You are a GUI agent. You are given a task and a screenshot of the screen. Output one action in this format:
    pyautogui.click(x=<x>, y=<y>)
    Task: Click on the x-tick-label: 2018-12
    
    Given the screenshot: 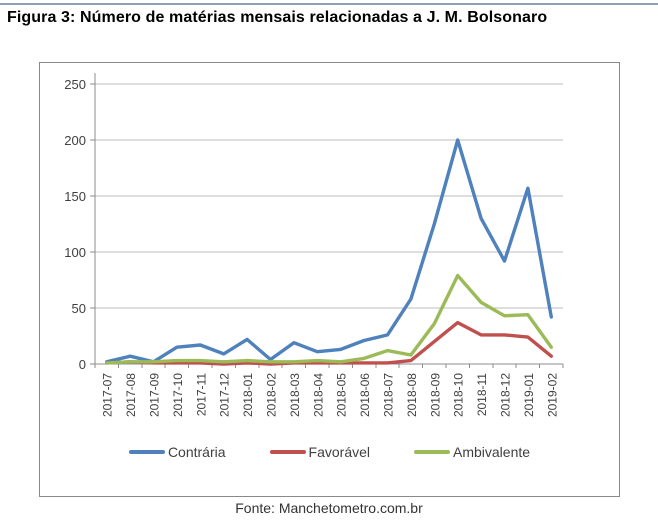 What is the action you would take?
    pyautogui.click(x=506, y=395)
    